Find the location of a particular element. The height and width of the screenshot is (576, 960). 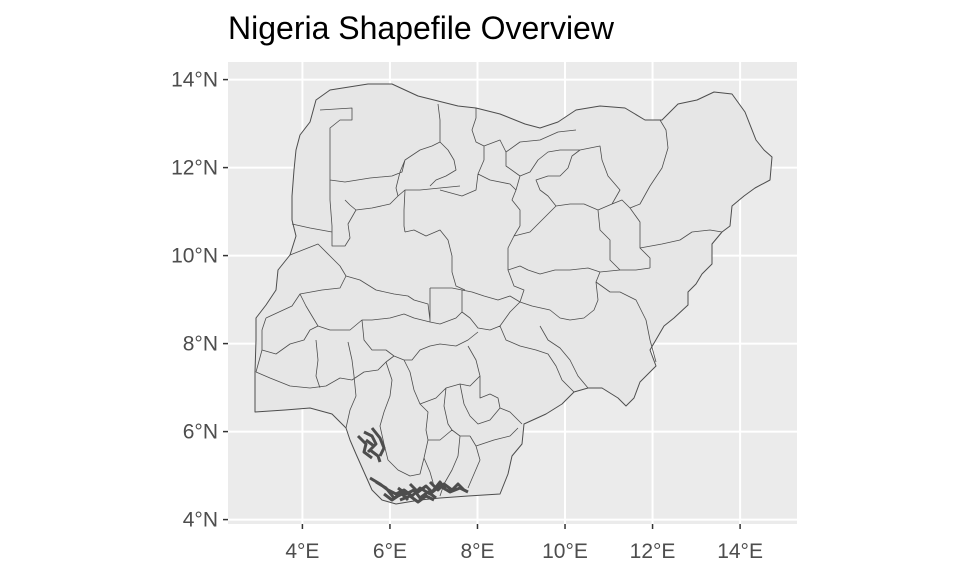

y-tick-label: 14°N is located at coordinates (194, 80).